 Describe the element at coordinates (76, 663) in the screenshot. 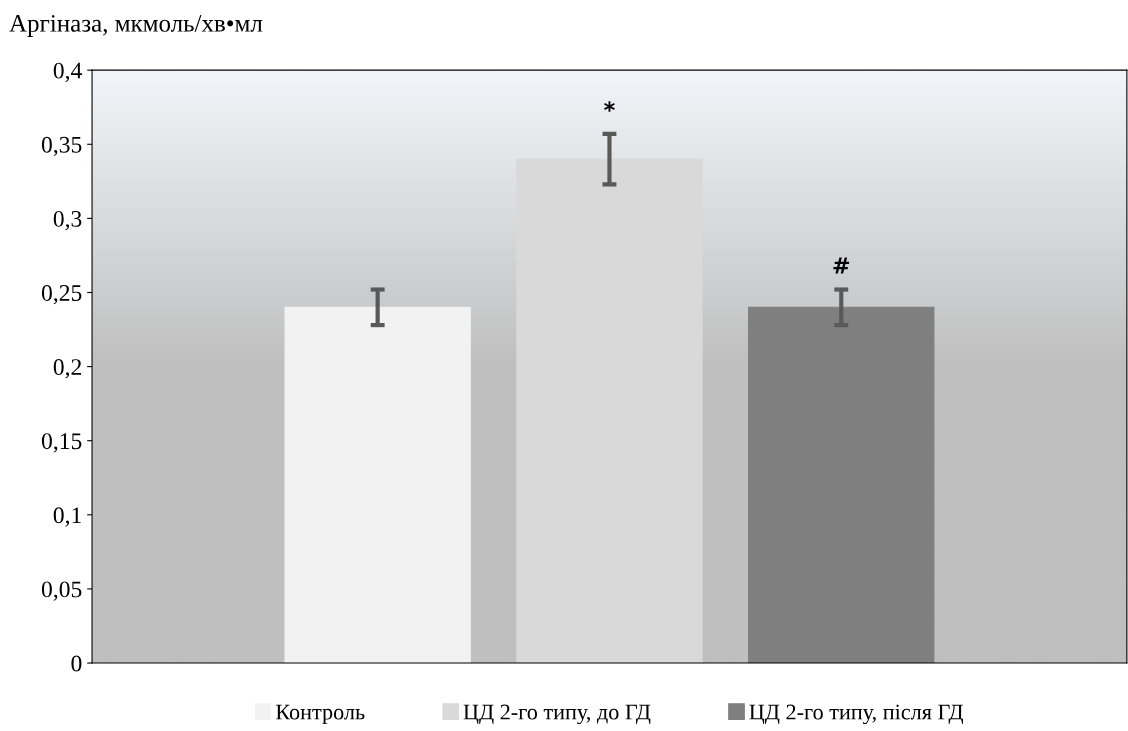

I see `y-tick-label: 0` at that location.